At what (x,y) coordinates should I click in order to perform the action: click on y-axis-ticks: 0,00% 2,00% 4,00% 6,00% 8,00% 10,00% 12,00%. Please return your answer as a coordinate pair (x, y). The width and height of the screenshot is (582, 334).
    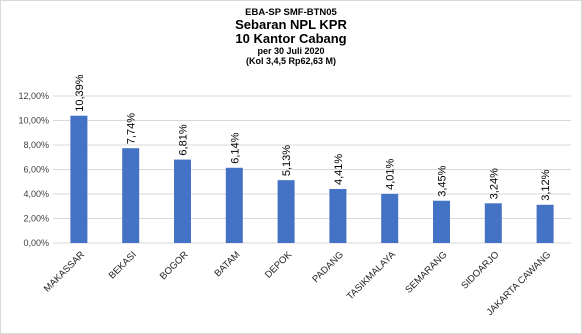
    Looking at the image, I should click on (33, 169).